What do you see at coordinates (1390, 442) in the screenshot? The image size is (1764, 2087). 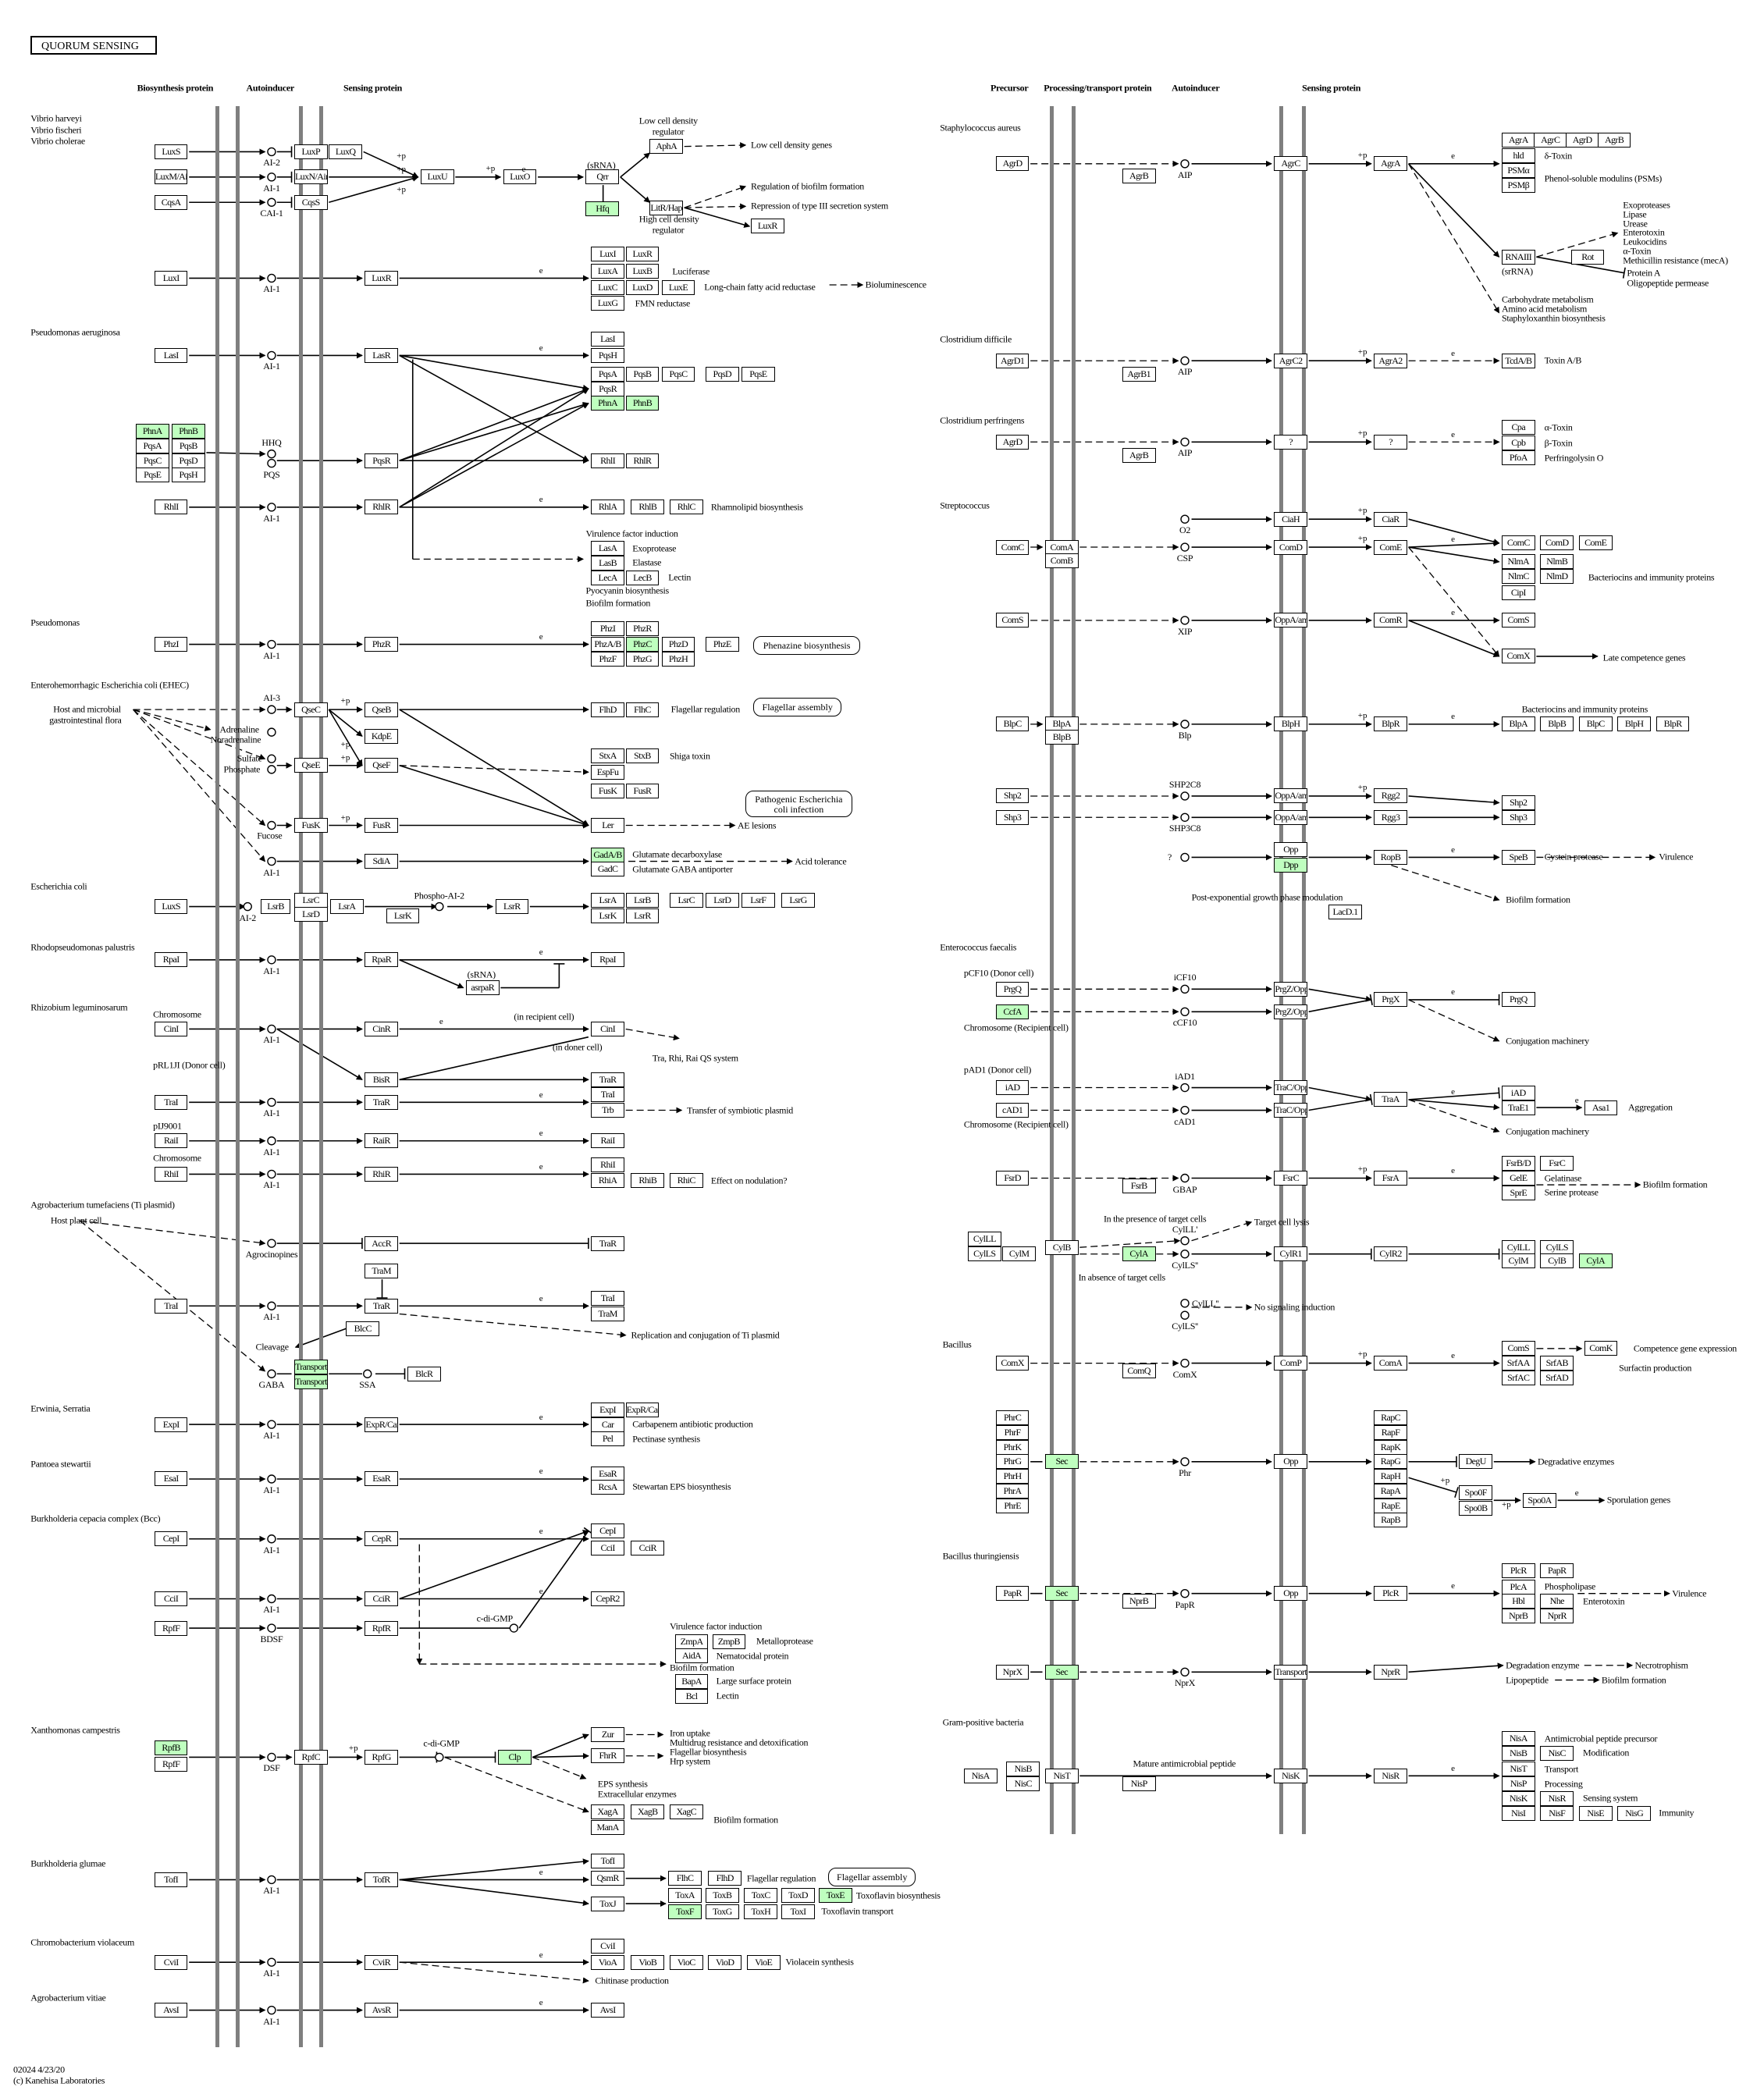 I see `gene-box: ?` at bounding box center [1390, 442].